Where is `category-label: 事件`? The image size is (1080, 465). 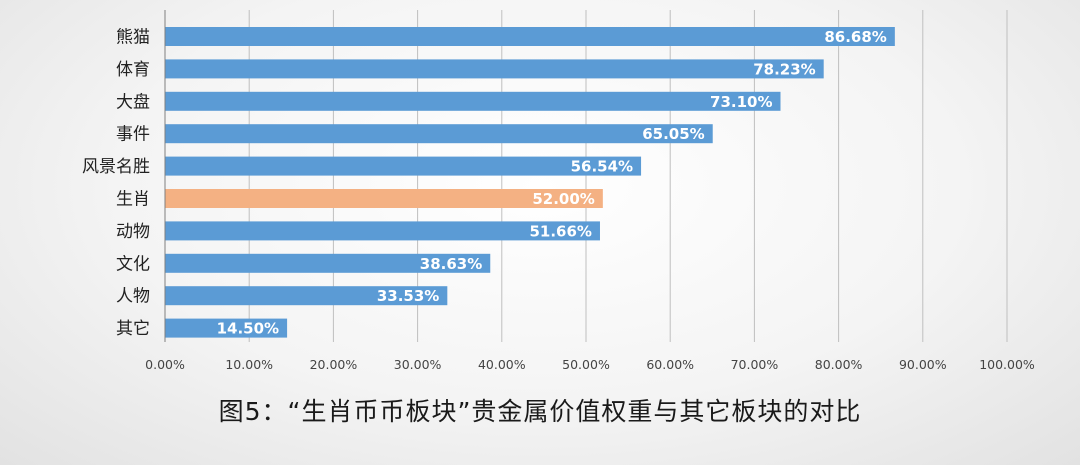
category-label: 事件 is located at coordinates (133, 135).